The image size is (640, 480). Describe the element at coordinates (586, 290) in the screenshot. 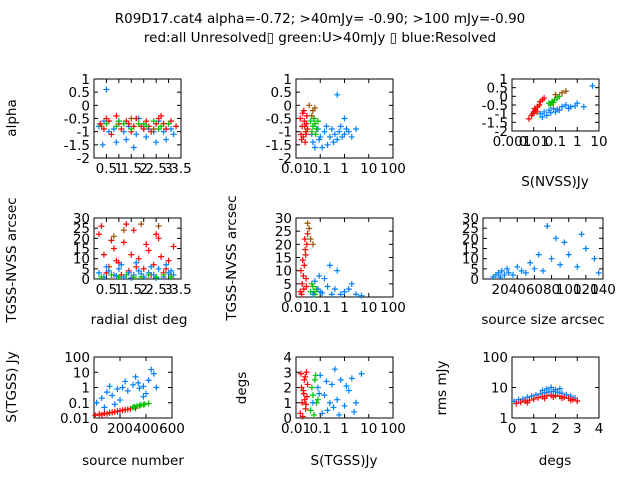

I see `x-tick-label: 120` at that location.